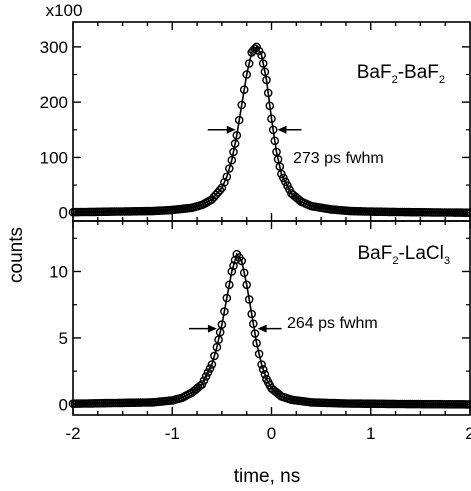 The height and width of the screenshot is (491, 471). What do you see at coordinates (401, 74) in the screenshot?
I see `top-legend-label: BaF2-BaF2` at bounding box center [401, 74].